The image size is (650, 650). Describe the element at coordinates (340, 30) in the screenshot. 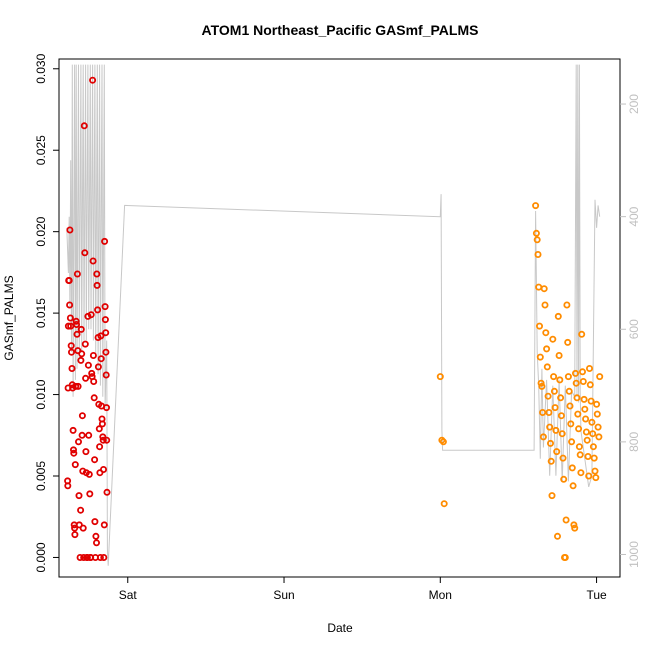

I see `chart-title: ATOM1 Northeast_Pacific GASmf_PALMS` at that location.